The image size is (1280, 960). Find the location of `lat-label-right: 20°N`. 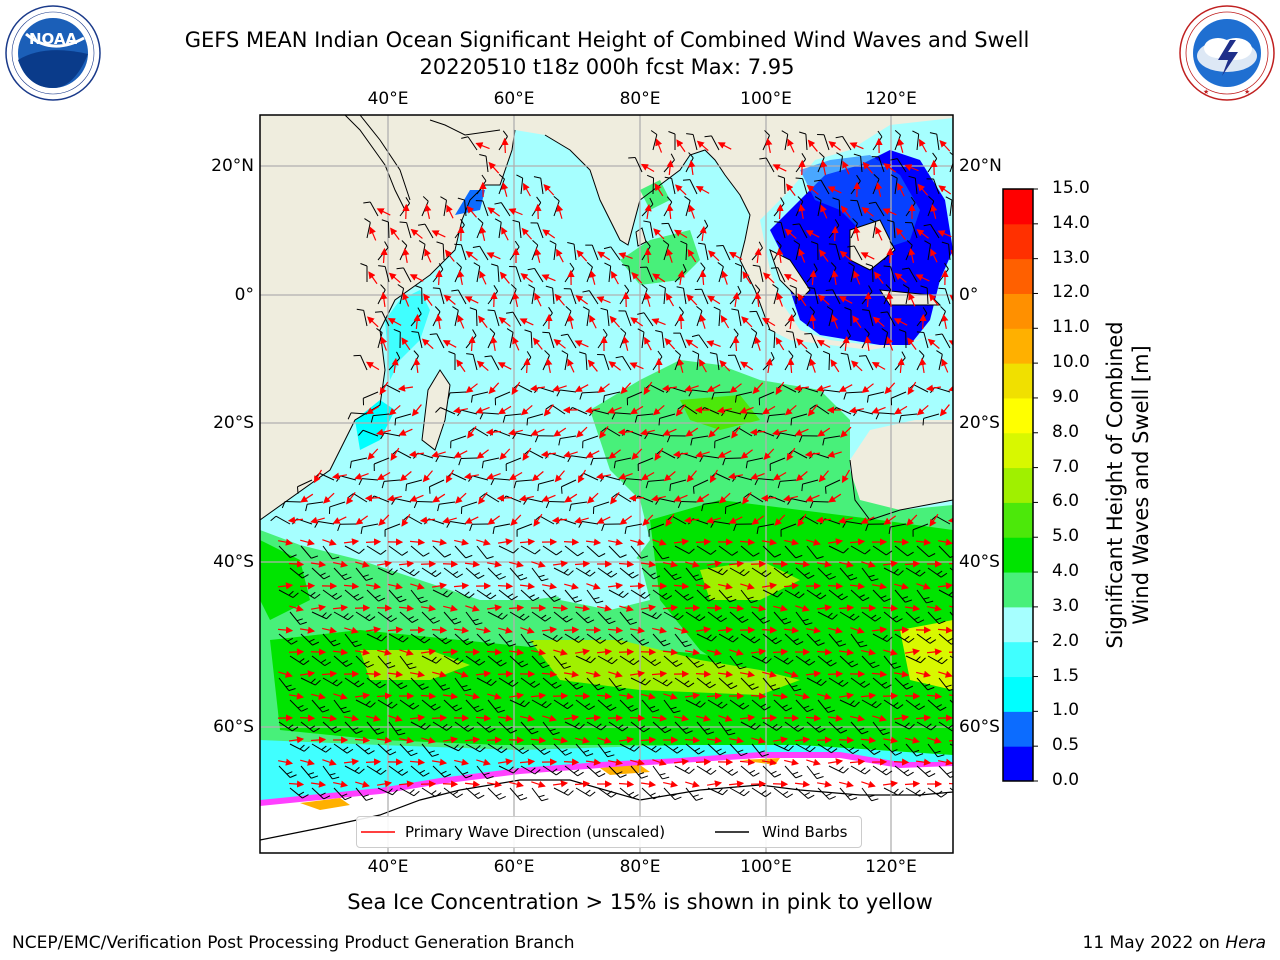

lat-label-right: 20°N is located at coordinates (980, 166).